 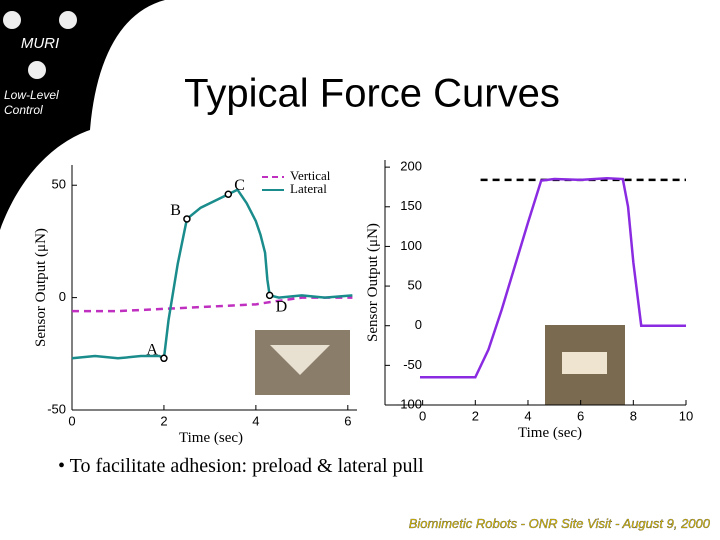 I want to click on section-label: Low-Level Control, so click(x=31, y=102).